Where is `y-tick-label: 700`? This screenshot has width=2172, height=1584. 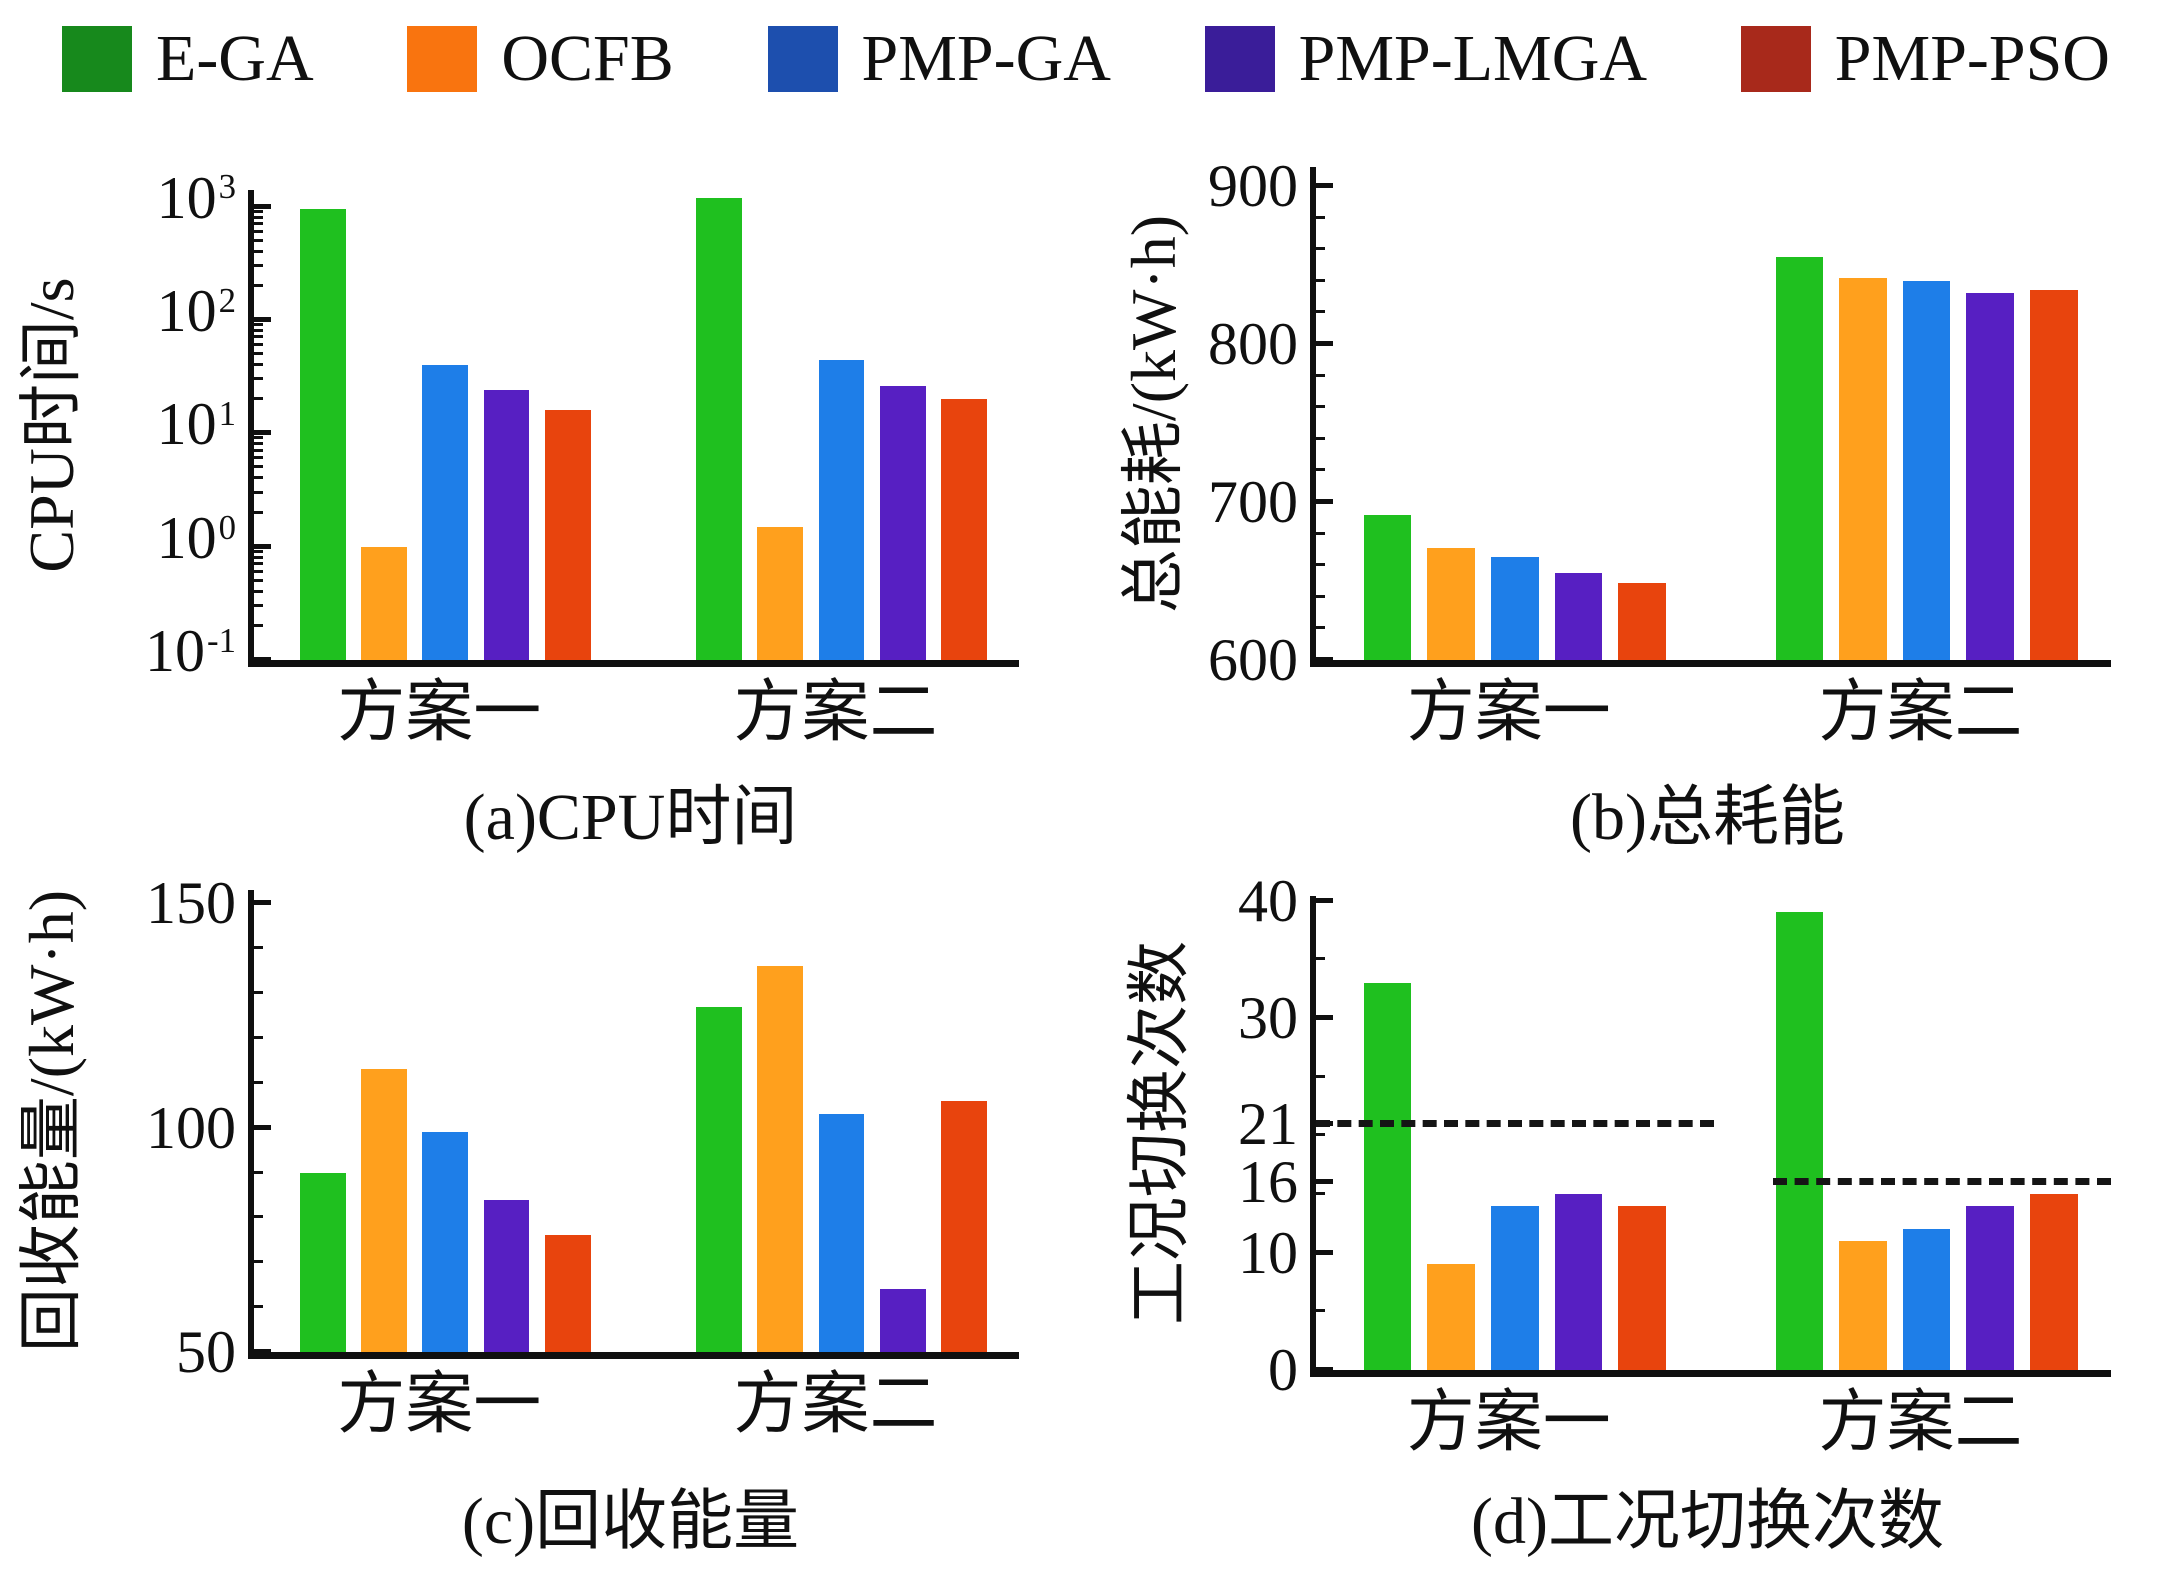 y-tick-label: 700 is located at coordinates (1253, 502).